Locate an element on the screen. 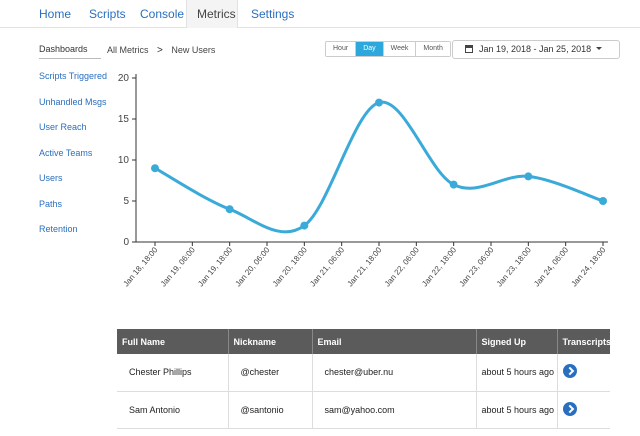 The width and height of the screenshot is (640, 436). y-tick-label: 5 is located at coordinates (126, 201).